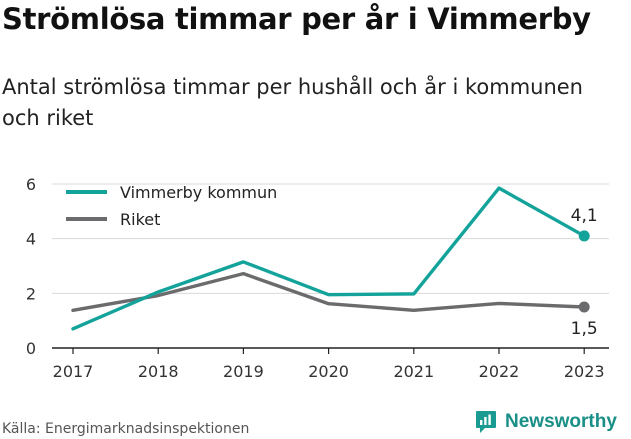 This screenshot has width=631, height=439. What do you see at coordinates (584, 307) in the screenshot?
I see `end-point-riket` at bounding box center [584, 307].